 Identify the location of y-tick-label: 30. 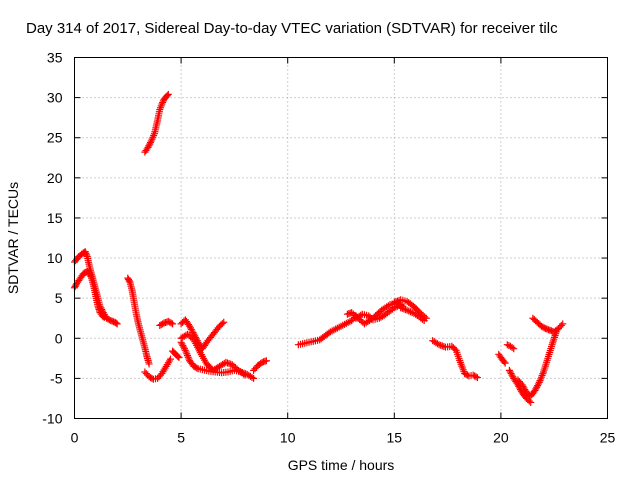
(55, 98).